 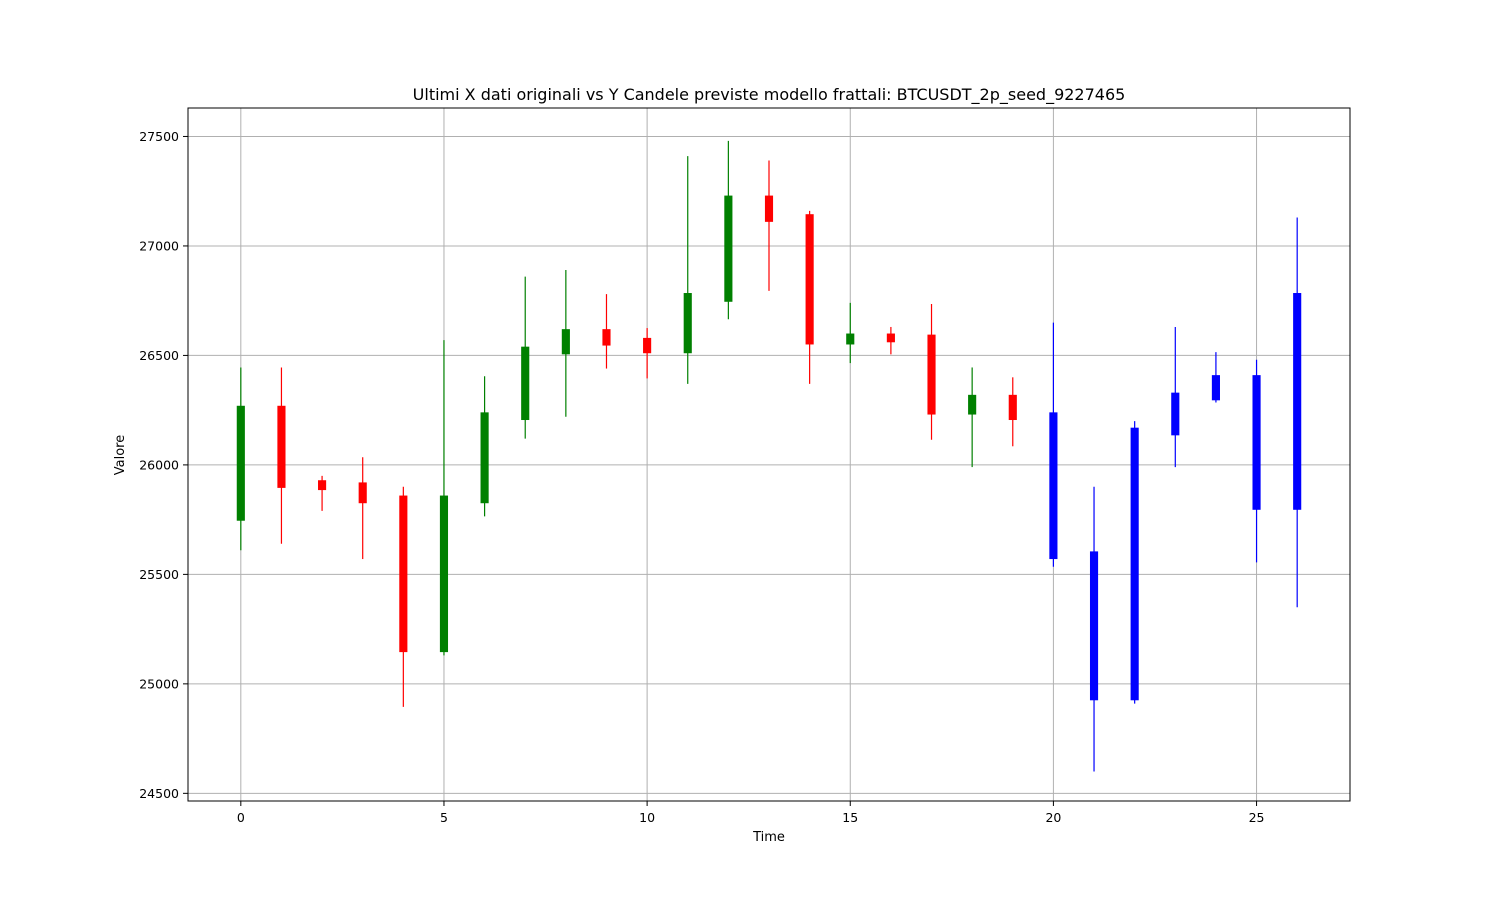 I want to click on x-tick-label: 0, so click(x=241, y=817).